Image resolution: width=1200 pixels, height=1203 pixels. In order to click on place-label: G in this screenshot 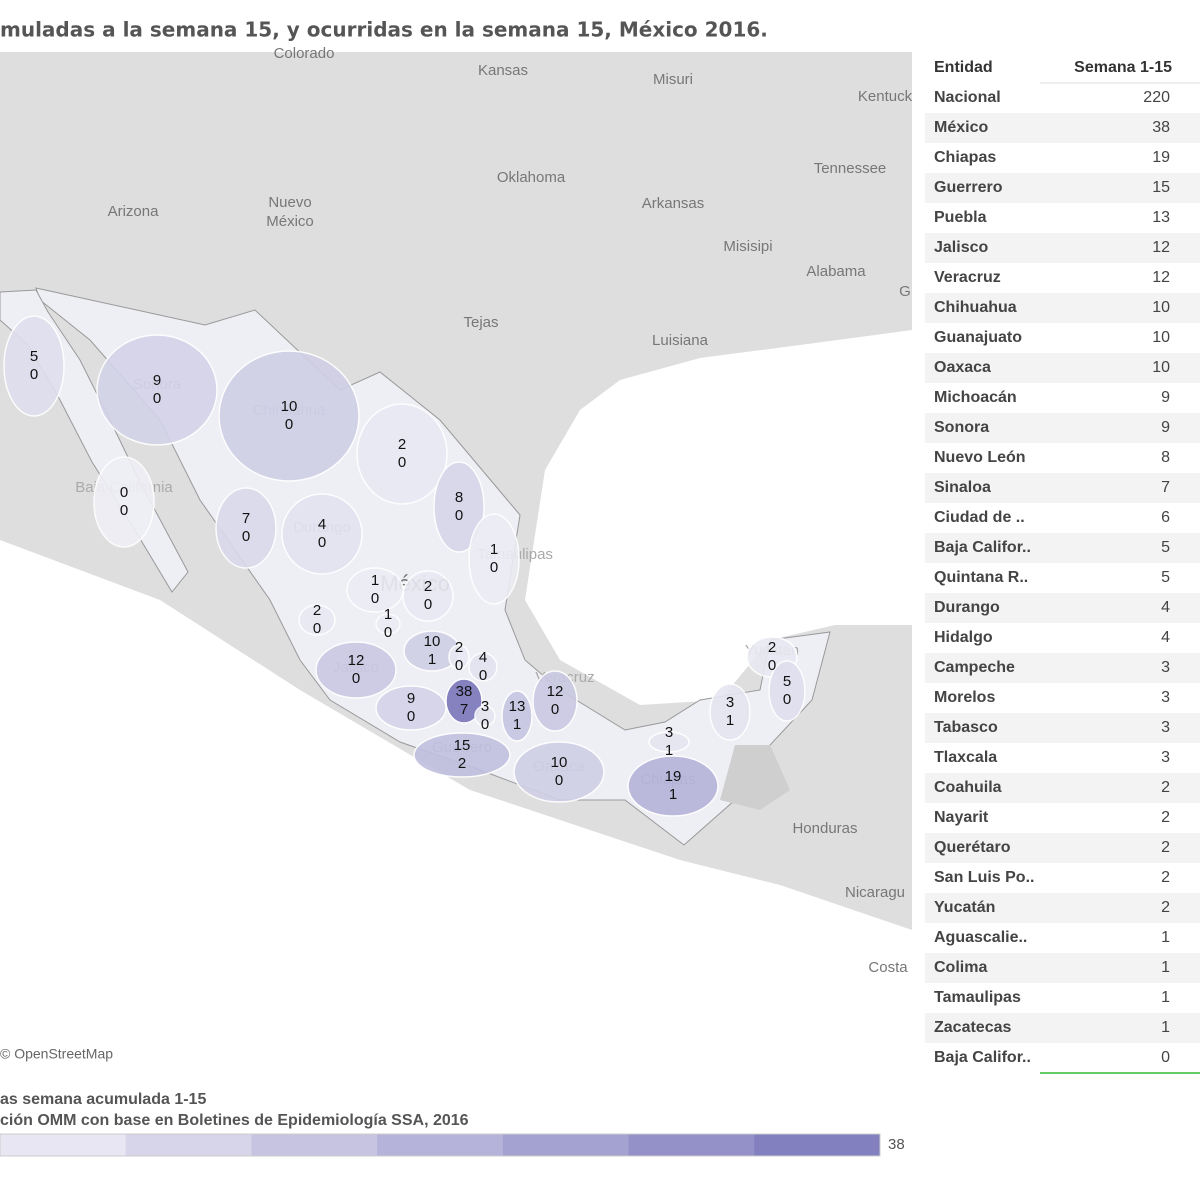, I will do `click(905, 291)`.